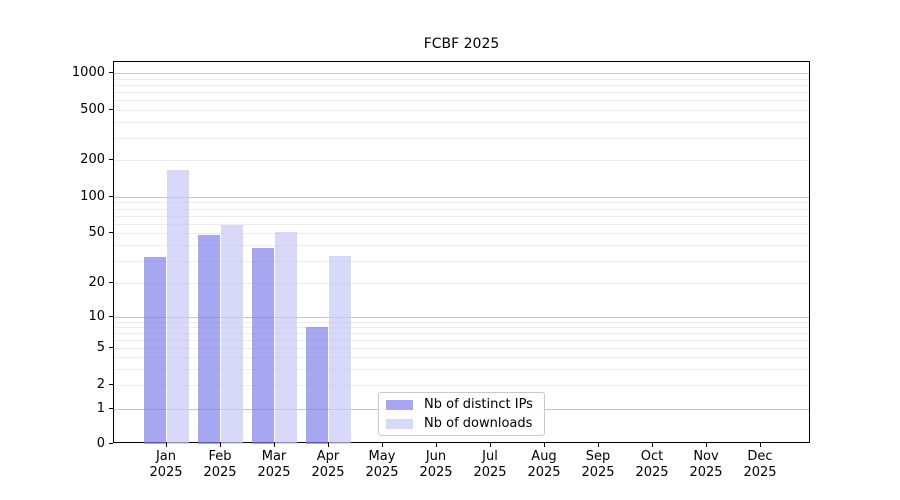  What do you see at coordinates (88, 72) in the screenshot?
I see `y-tick-label: 1000` at bounding box center [88, 72].